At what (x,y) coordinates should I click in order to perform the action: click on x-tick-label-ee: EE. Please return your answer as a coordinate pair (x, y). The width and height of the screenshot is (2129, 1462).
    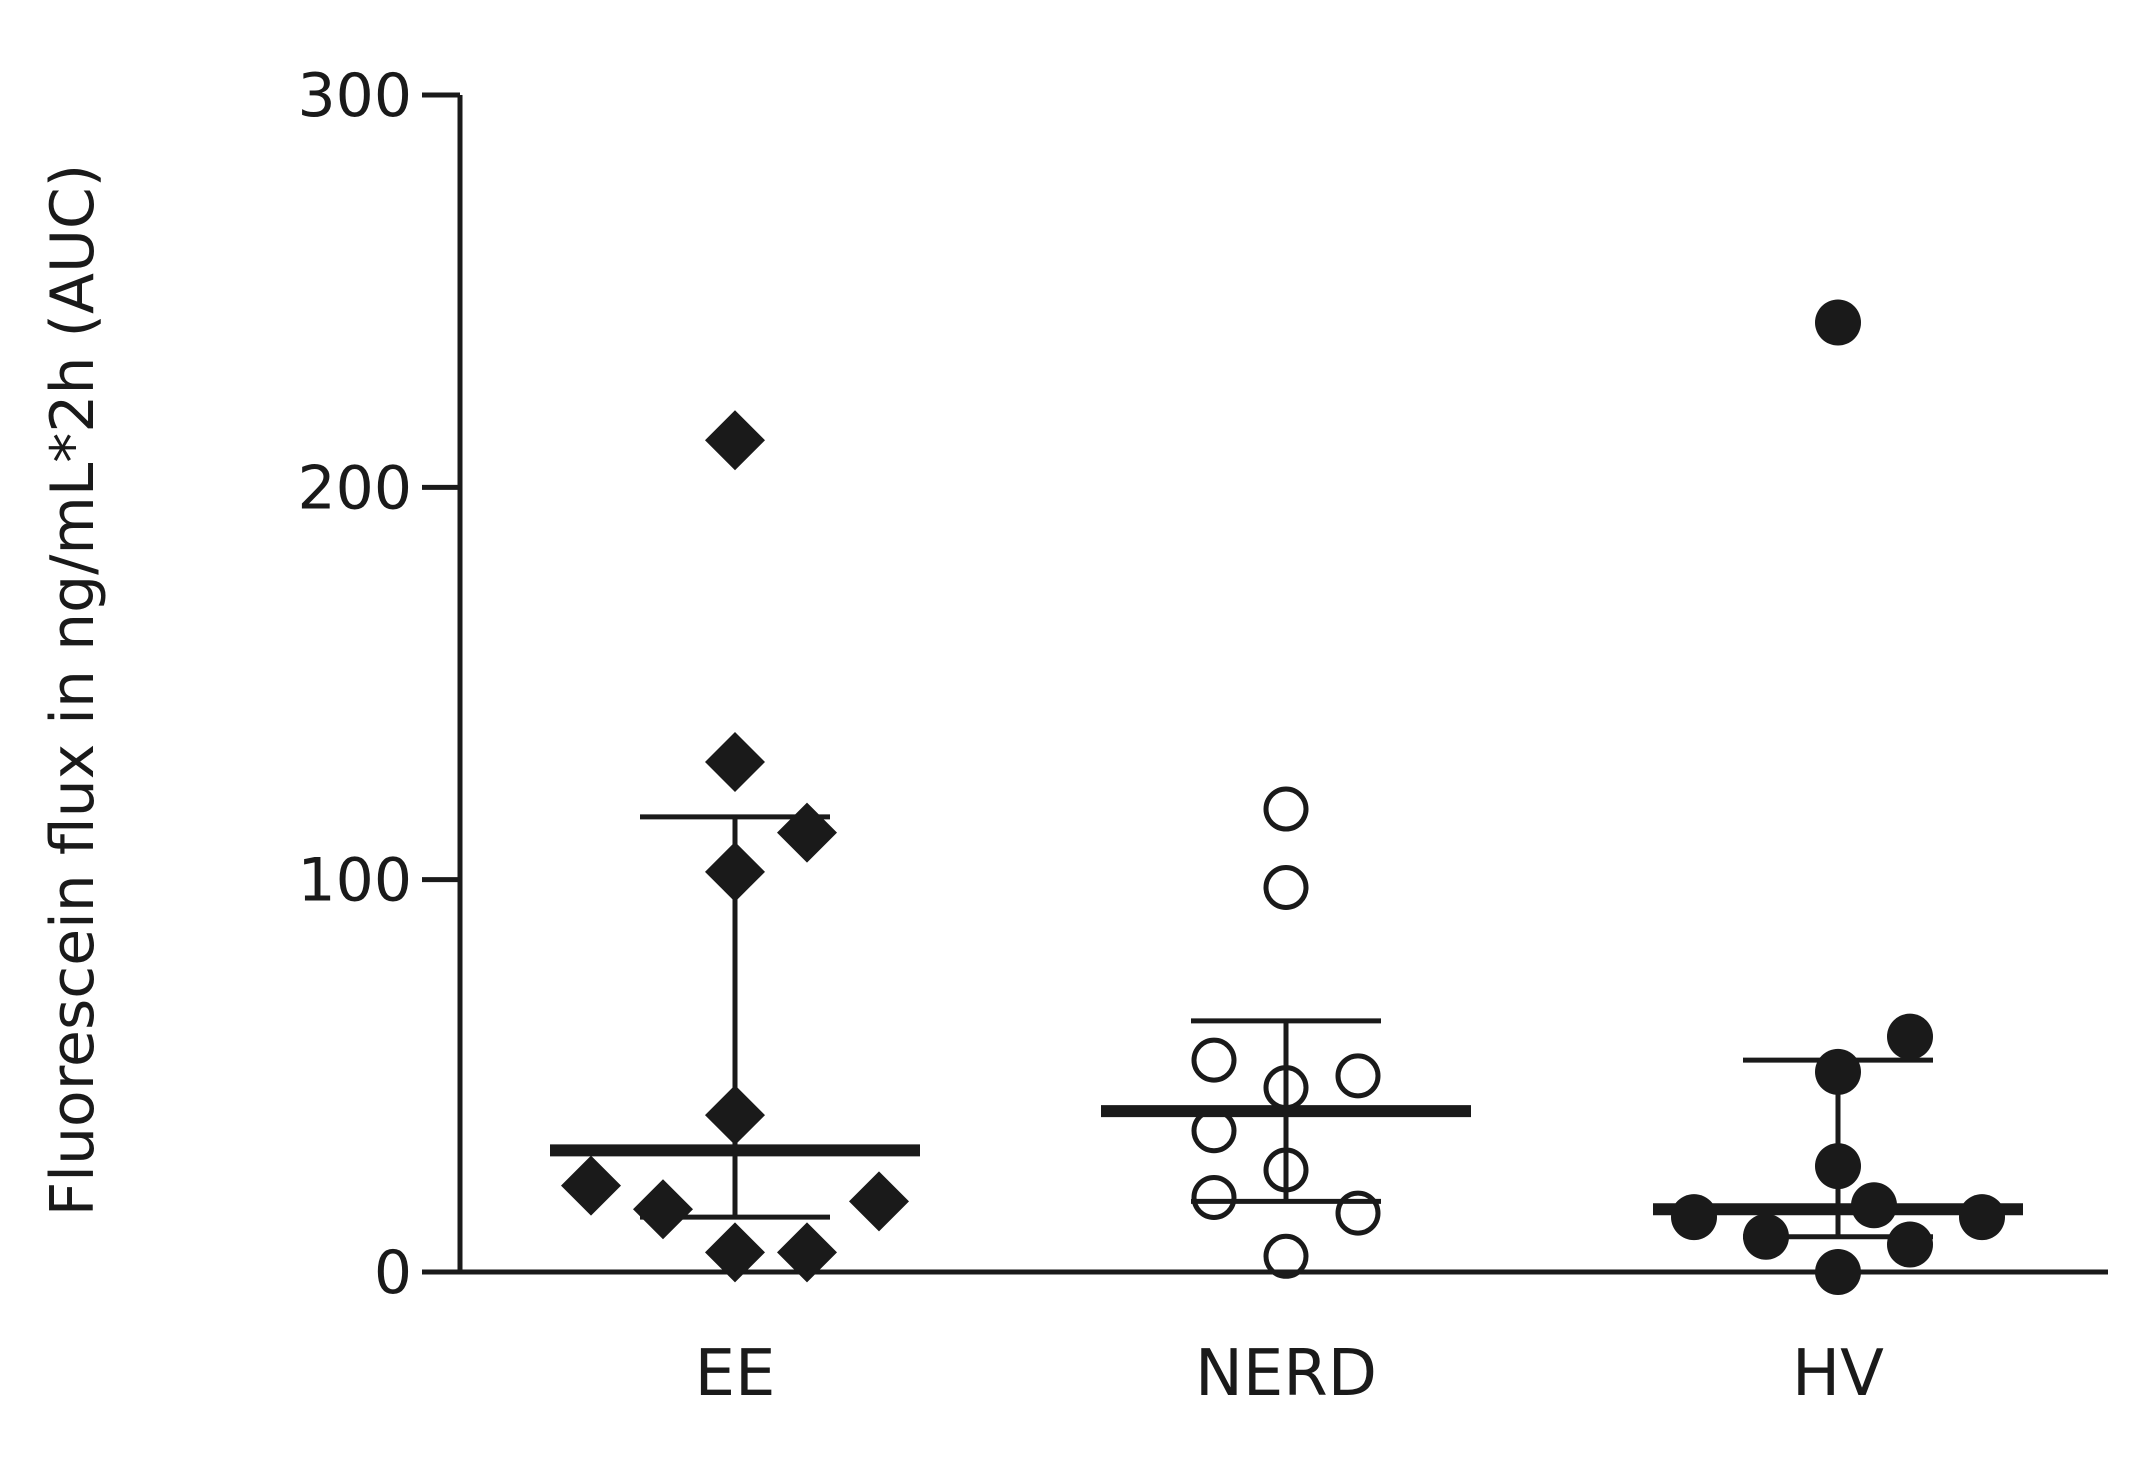
    Looking at the image, I should click on (735, 1374).